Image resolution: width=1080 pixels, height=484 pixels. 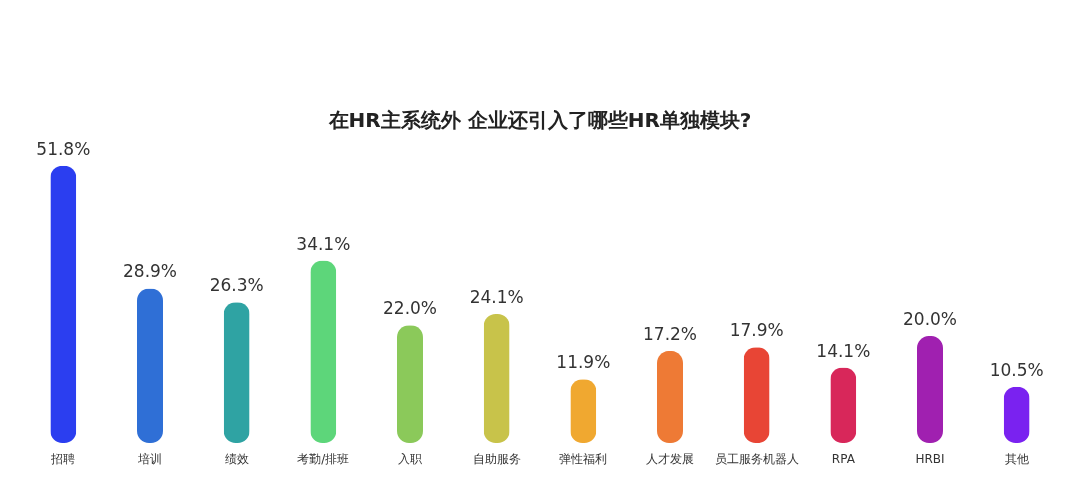 What do you see at coordinates (323, 243) in the screenshot?
I see `data-label: 34.1%` at bounding box center [323, 243].